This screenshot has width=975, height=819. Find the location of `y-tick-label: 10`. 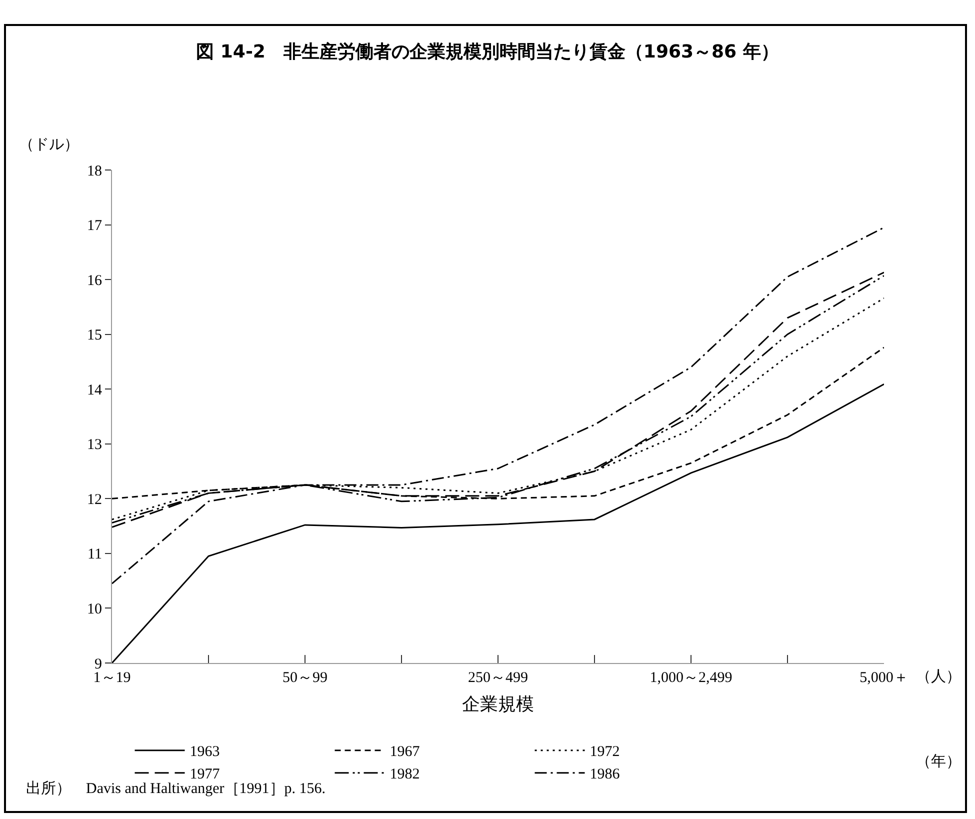

y-tick-label: 10 is located at coordinates (94, 609).